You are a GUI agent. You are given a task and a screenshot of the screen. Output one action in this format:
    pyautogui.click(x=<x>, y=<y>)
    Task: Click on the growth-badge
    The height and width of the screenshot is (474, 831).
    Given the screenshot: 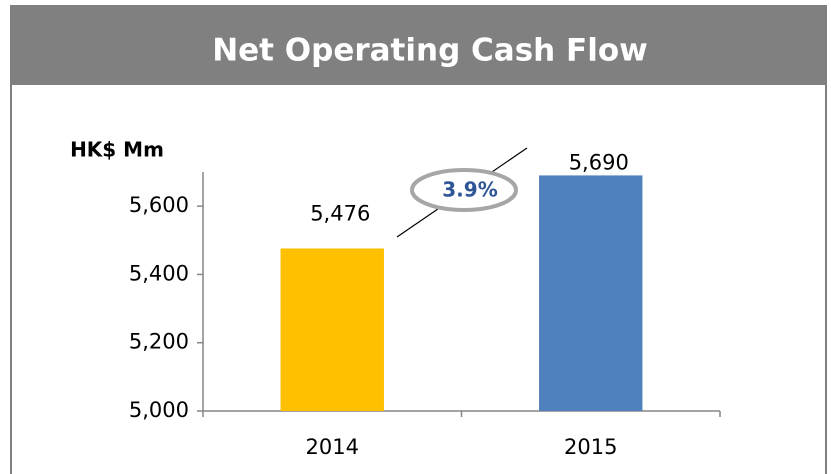 What is the action you would take?
    pyautogui.click(x=464, y=190)
    